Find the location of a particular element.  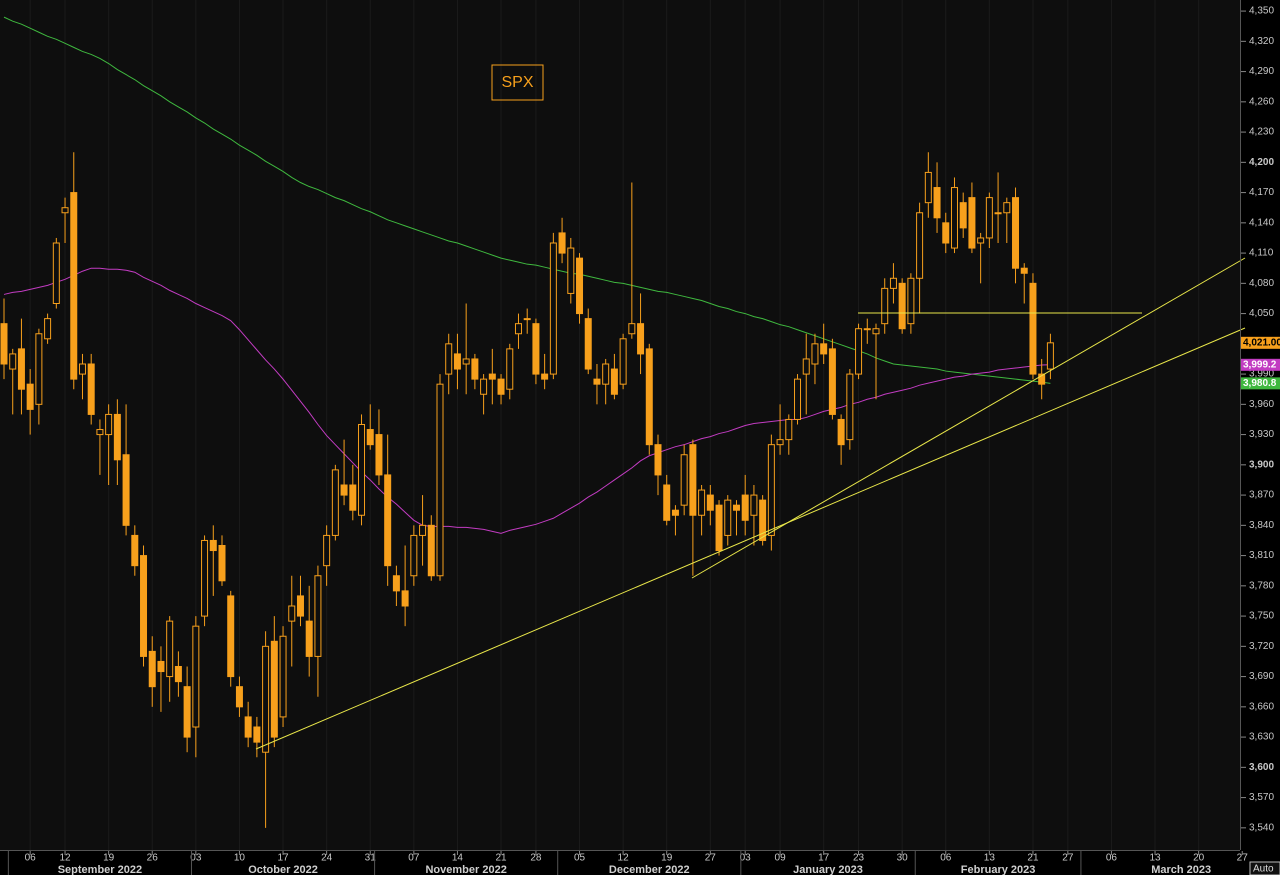

auto-button: Auto is located at coordinates (1264, 868).